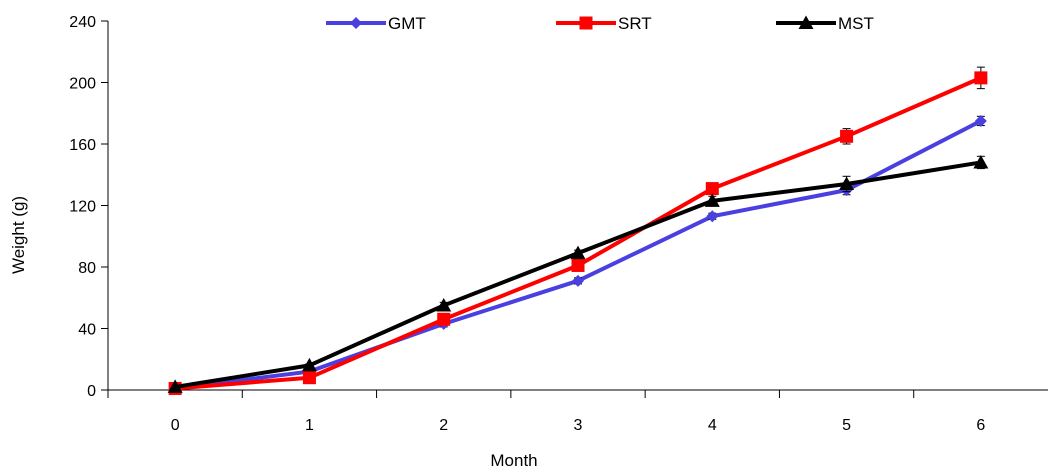 This screenshot has width=1048, height=470. I want to click on x-axis-title: Month, so click(513, 460).